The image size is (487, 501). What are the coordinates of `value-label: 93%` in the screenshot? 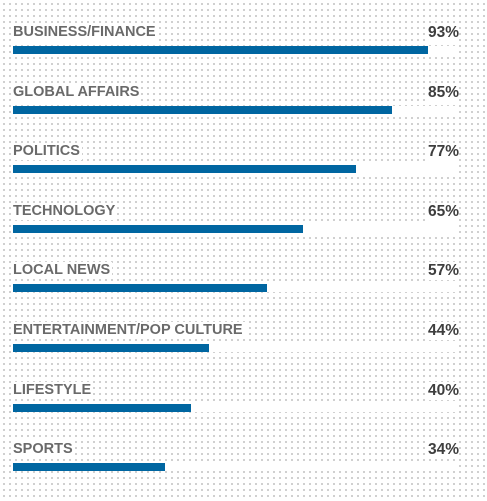 It's located at (443, 33).